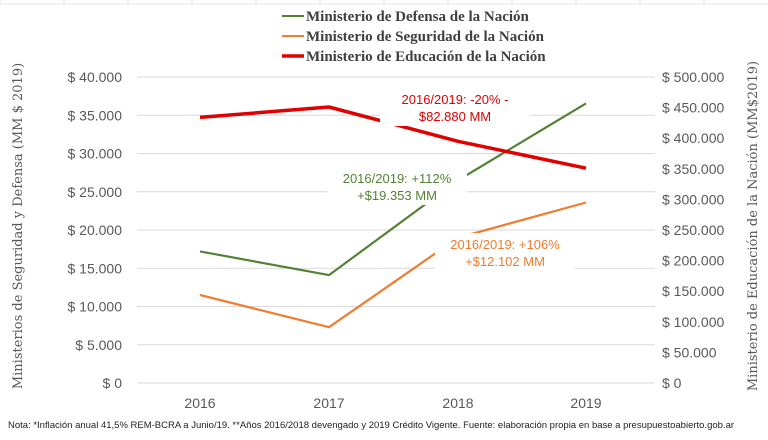  I want to click on right-tick-label: $ 300.000, so click(693, 199).